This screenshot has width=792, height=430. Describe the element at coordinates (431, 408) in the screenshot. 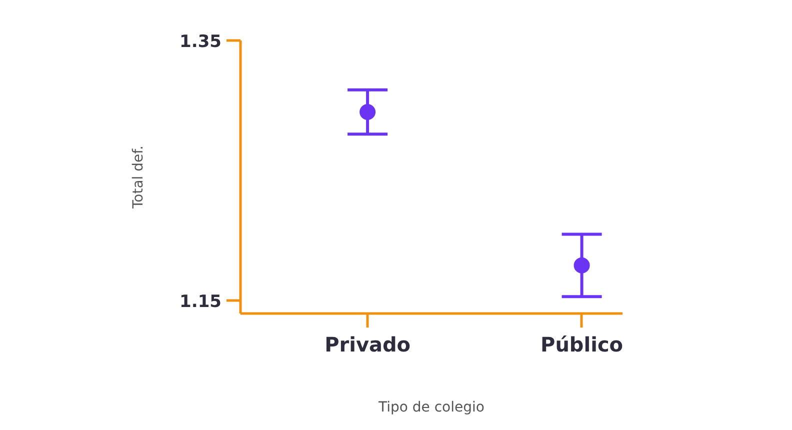

I see `x-axis-title: Tipo de colegio` at that location.